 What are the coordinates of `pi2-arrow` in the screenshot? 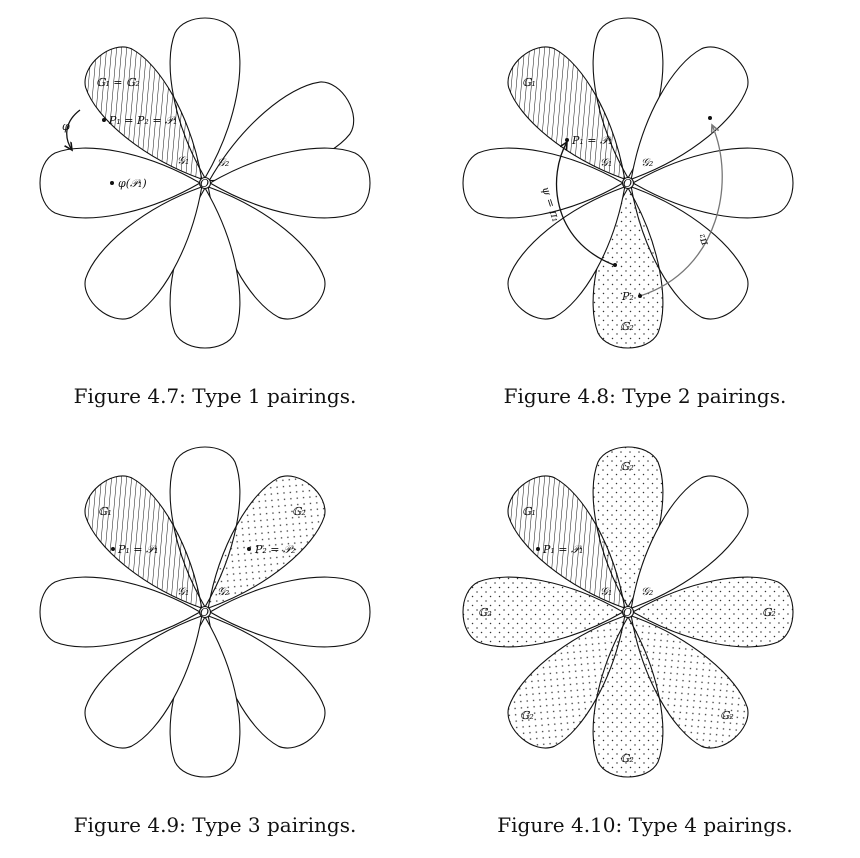 It's located at (681, 211).